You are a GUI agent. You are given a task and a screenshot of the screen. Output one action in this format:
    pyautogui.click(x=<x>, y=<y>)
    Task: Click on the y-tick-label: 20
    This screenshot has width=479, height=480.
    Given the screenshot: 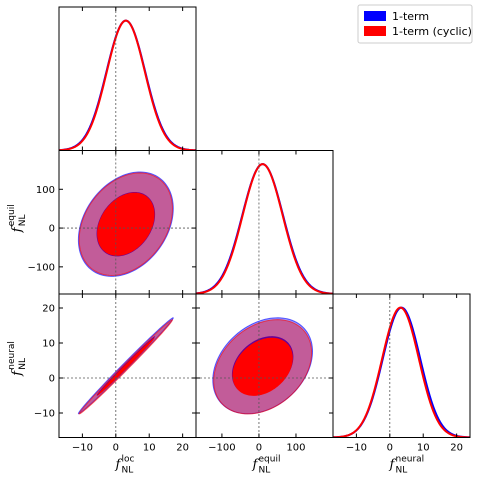 What is the action you would take?
    pyautogui.click(x=48, y=309)
    